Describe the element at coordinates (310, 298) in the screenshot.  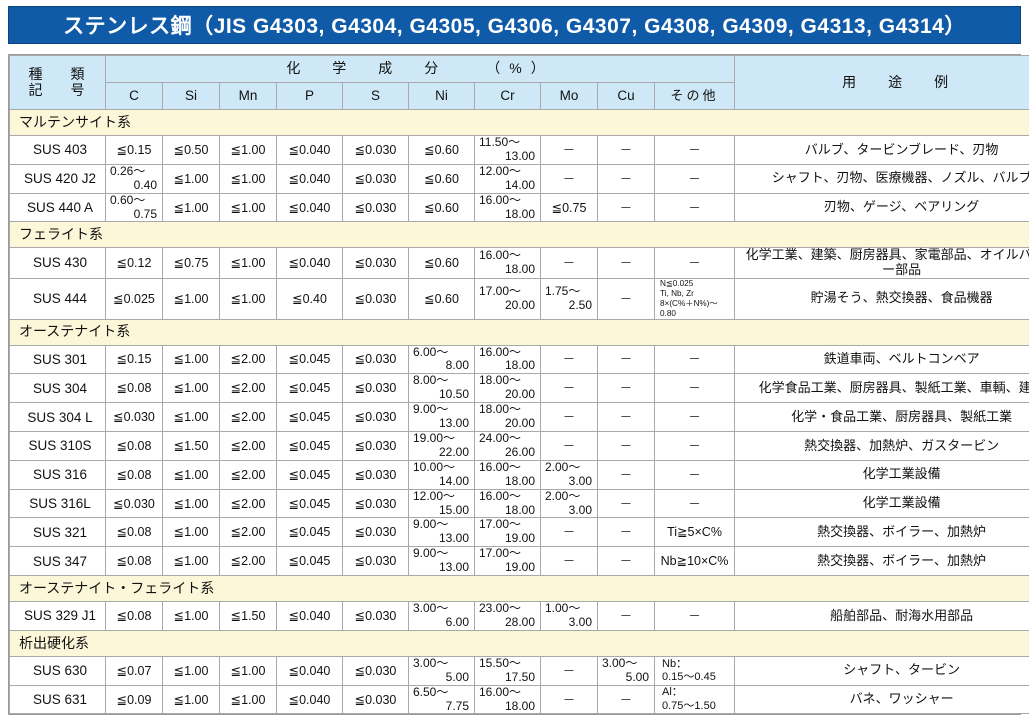
I see `cell-p: ≦0.40` at that location.